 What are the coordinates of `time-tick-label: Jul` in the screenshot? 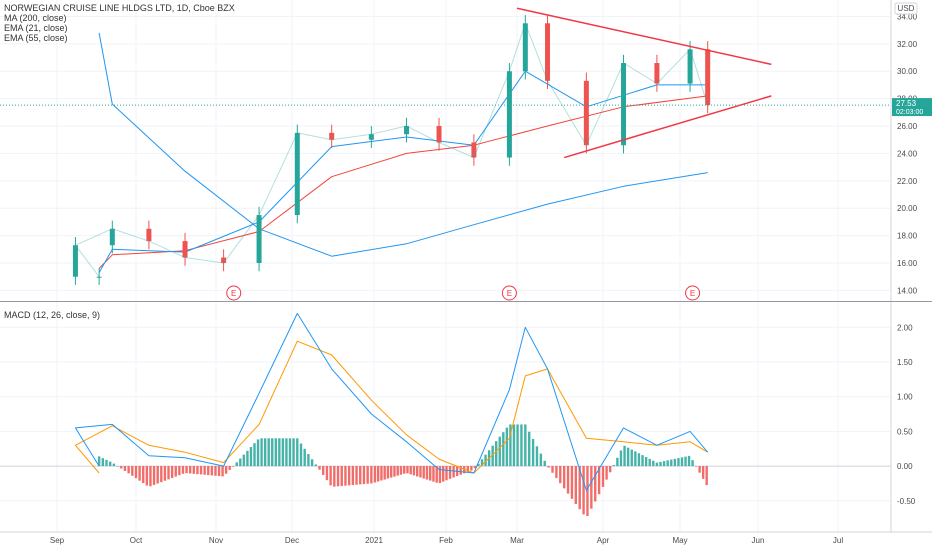 It's located at (838, 540).